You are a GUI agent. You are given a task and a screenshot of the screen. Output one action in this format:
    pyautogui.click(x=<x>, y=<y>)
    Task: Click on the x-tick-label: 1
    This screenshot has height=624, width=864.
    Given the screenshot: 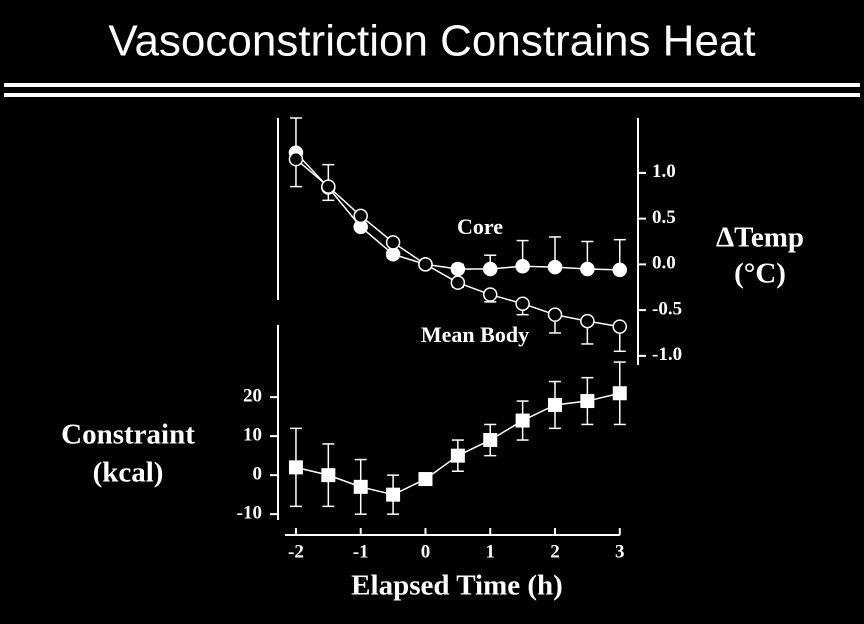 What is the action you would take?
    pyautogui.click(x=490, y=551)
    